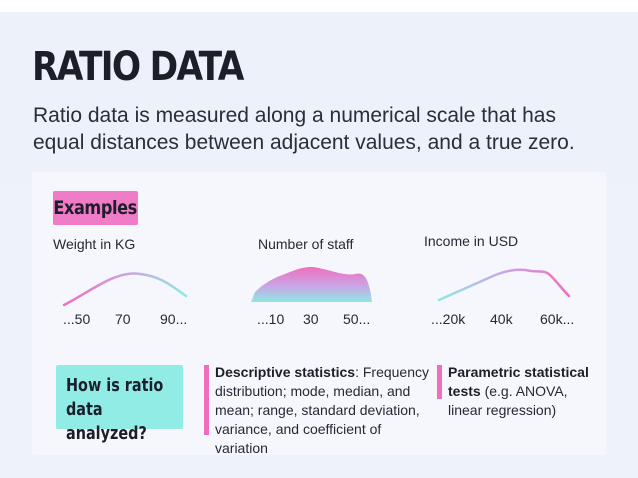 The height and width of the screenshot is (478, 638). Describe the element at coordinates (504, 285) in the screenshot. I see `income-curve` at that location.